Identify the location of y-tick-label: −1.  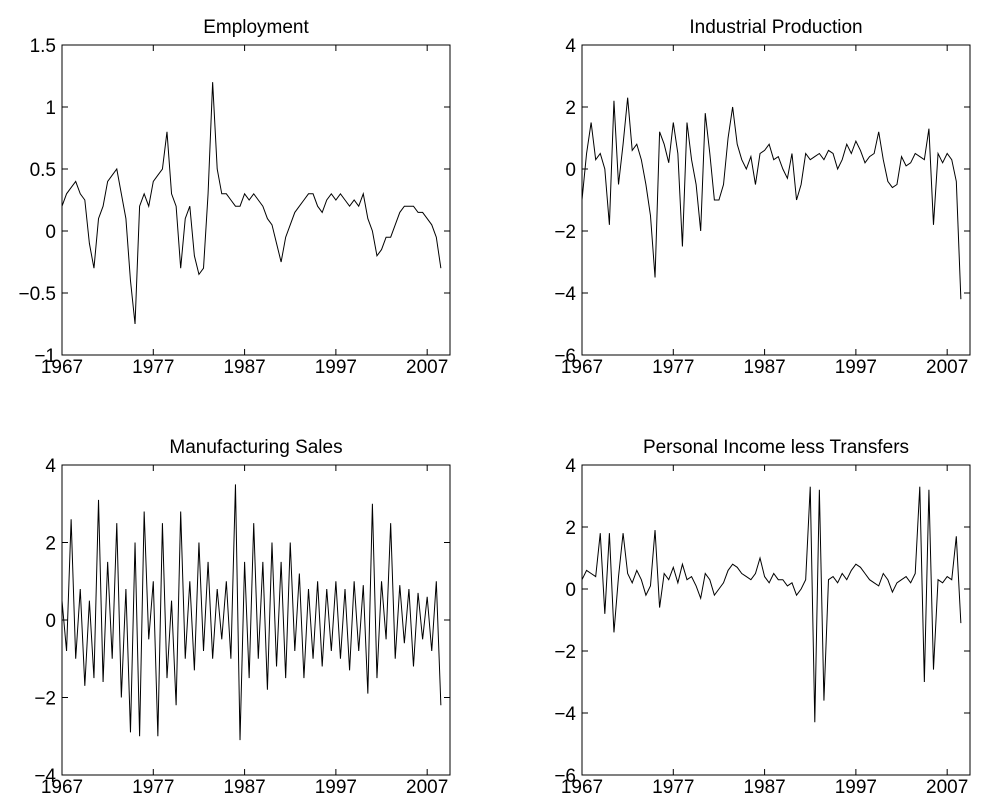
(45, 356).